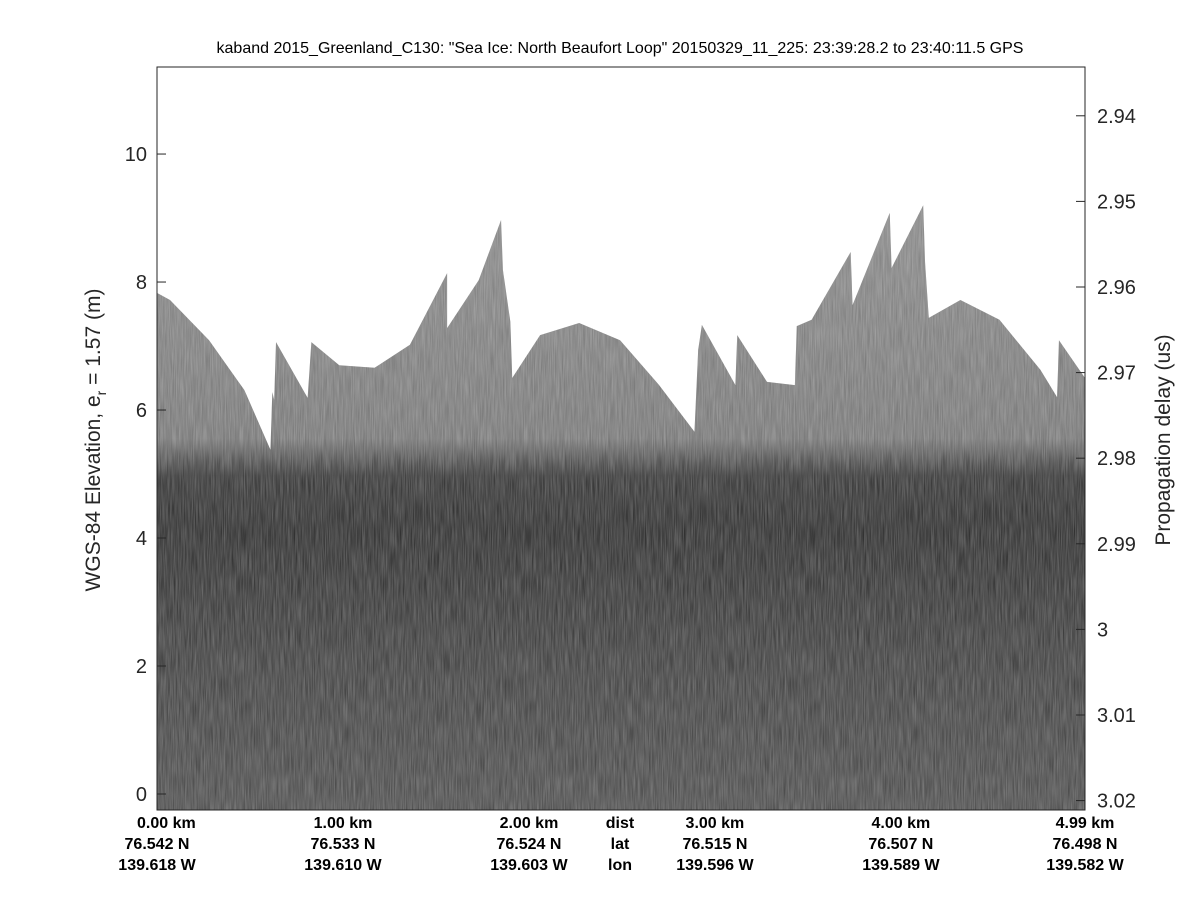  Describe the element at coordinates (157, 865) in the screenshot. I see `lon-label: 139.618 W` at that location.